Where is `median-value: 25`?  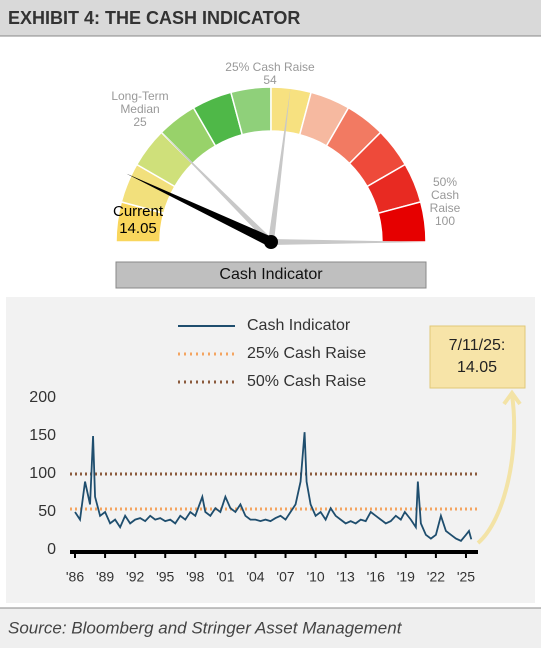
median-value: 25 is located at coordinates (140, 122).